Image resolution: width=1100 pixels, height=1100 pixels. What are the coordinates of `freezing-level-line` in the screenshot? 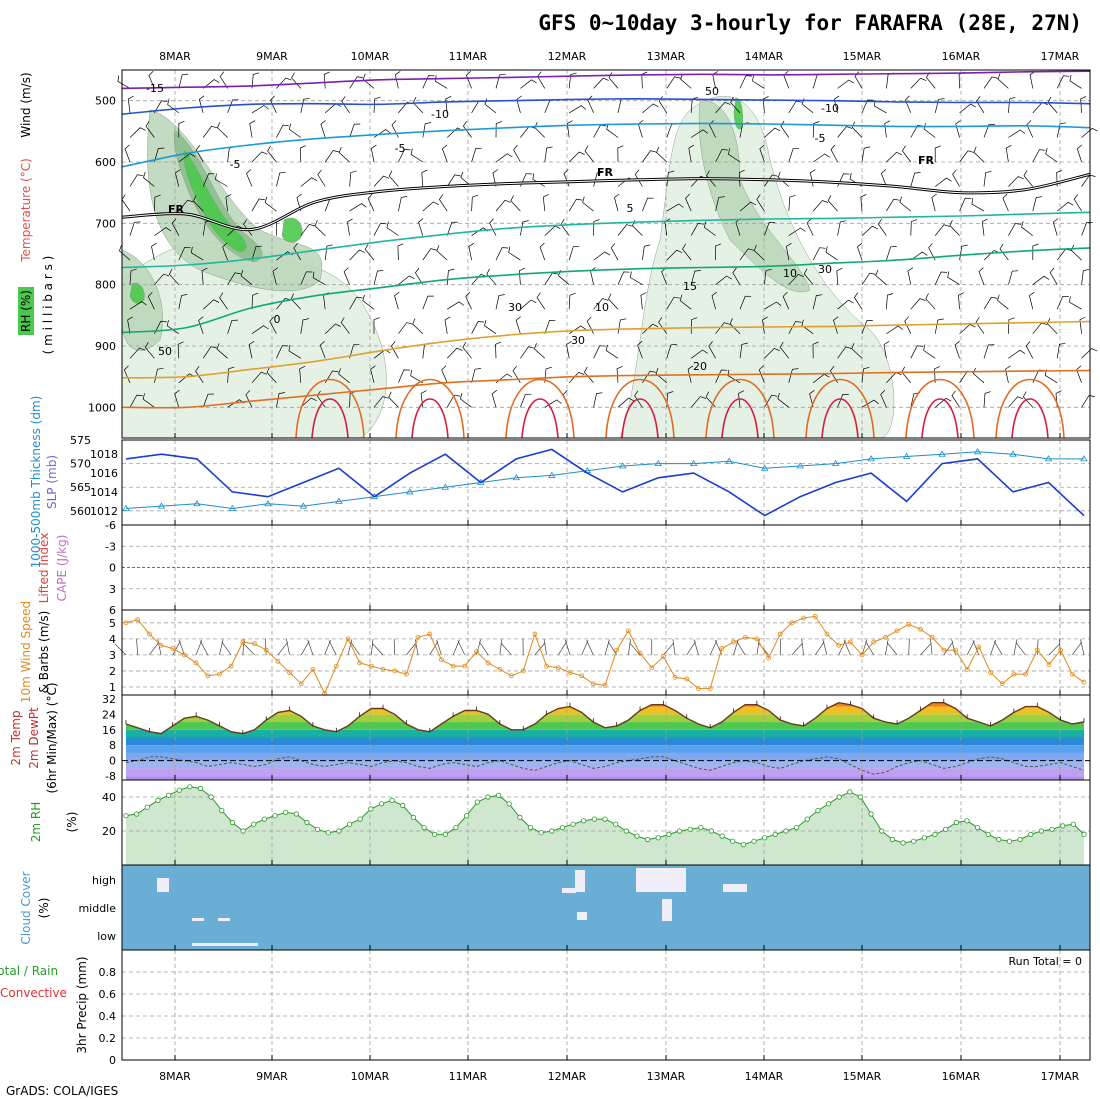 It's located at (606, 202).